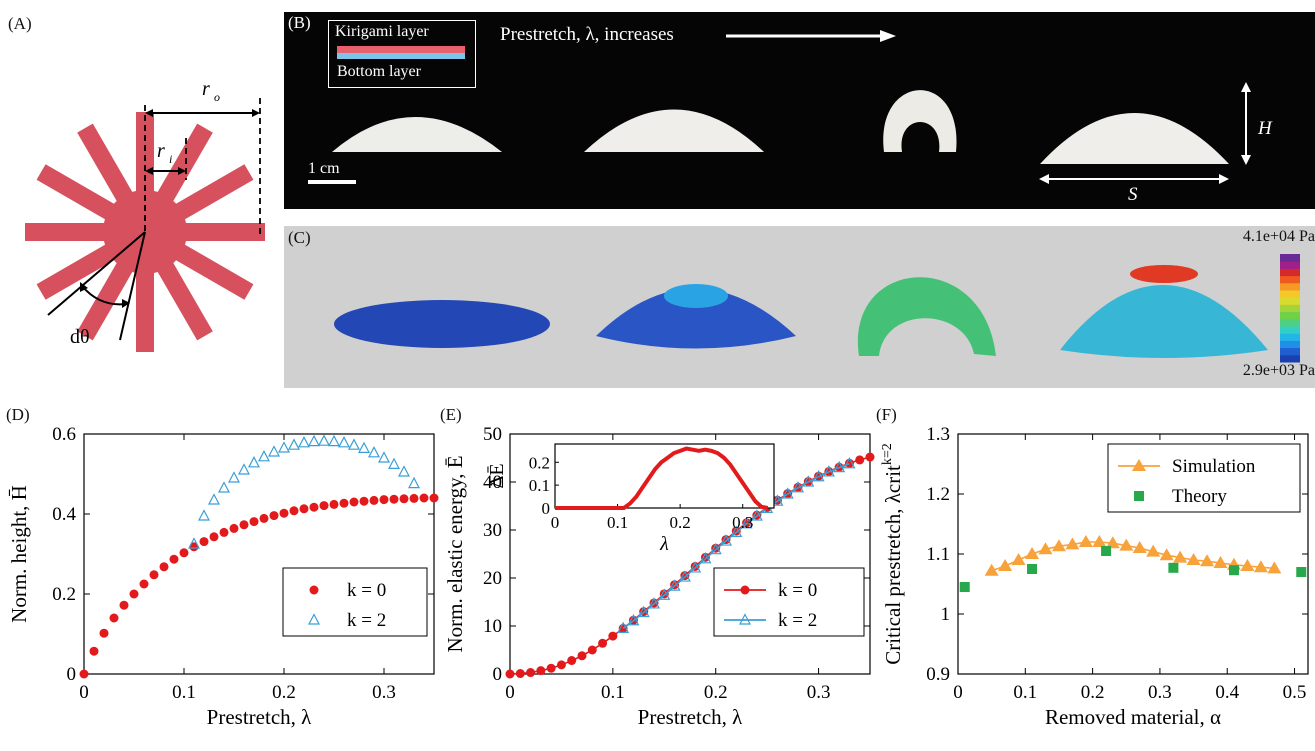 This screenshot has width=1315, height=751. I want to click on inset-y-tick-label: 0.2, so click(539, 462).